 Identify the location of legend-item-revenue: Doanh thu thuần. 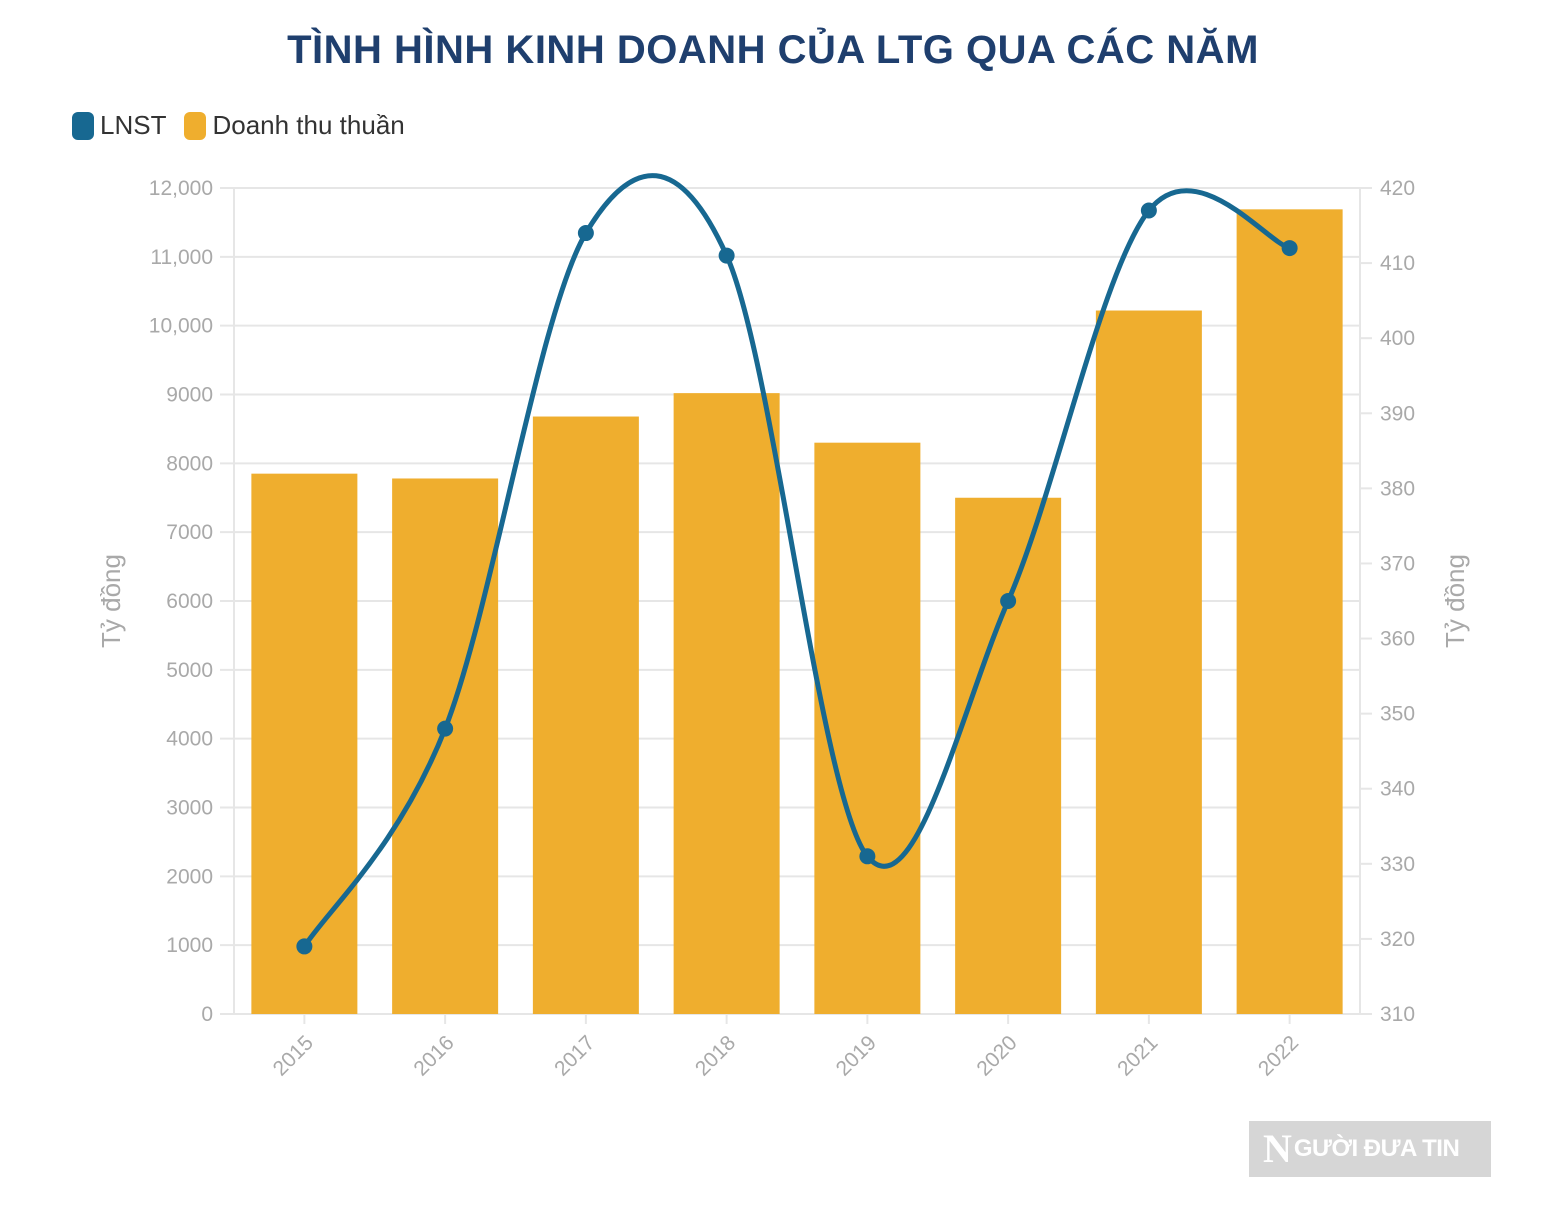
(294, 125).